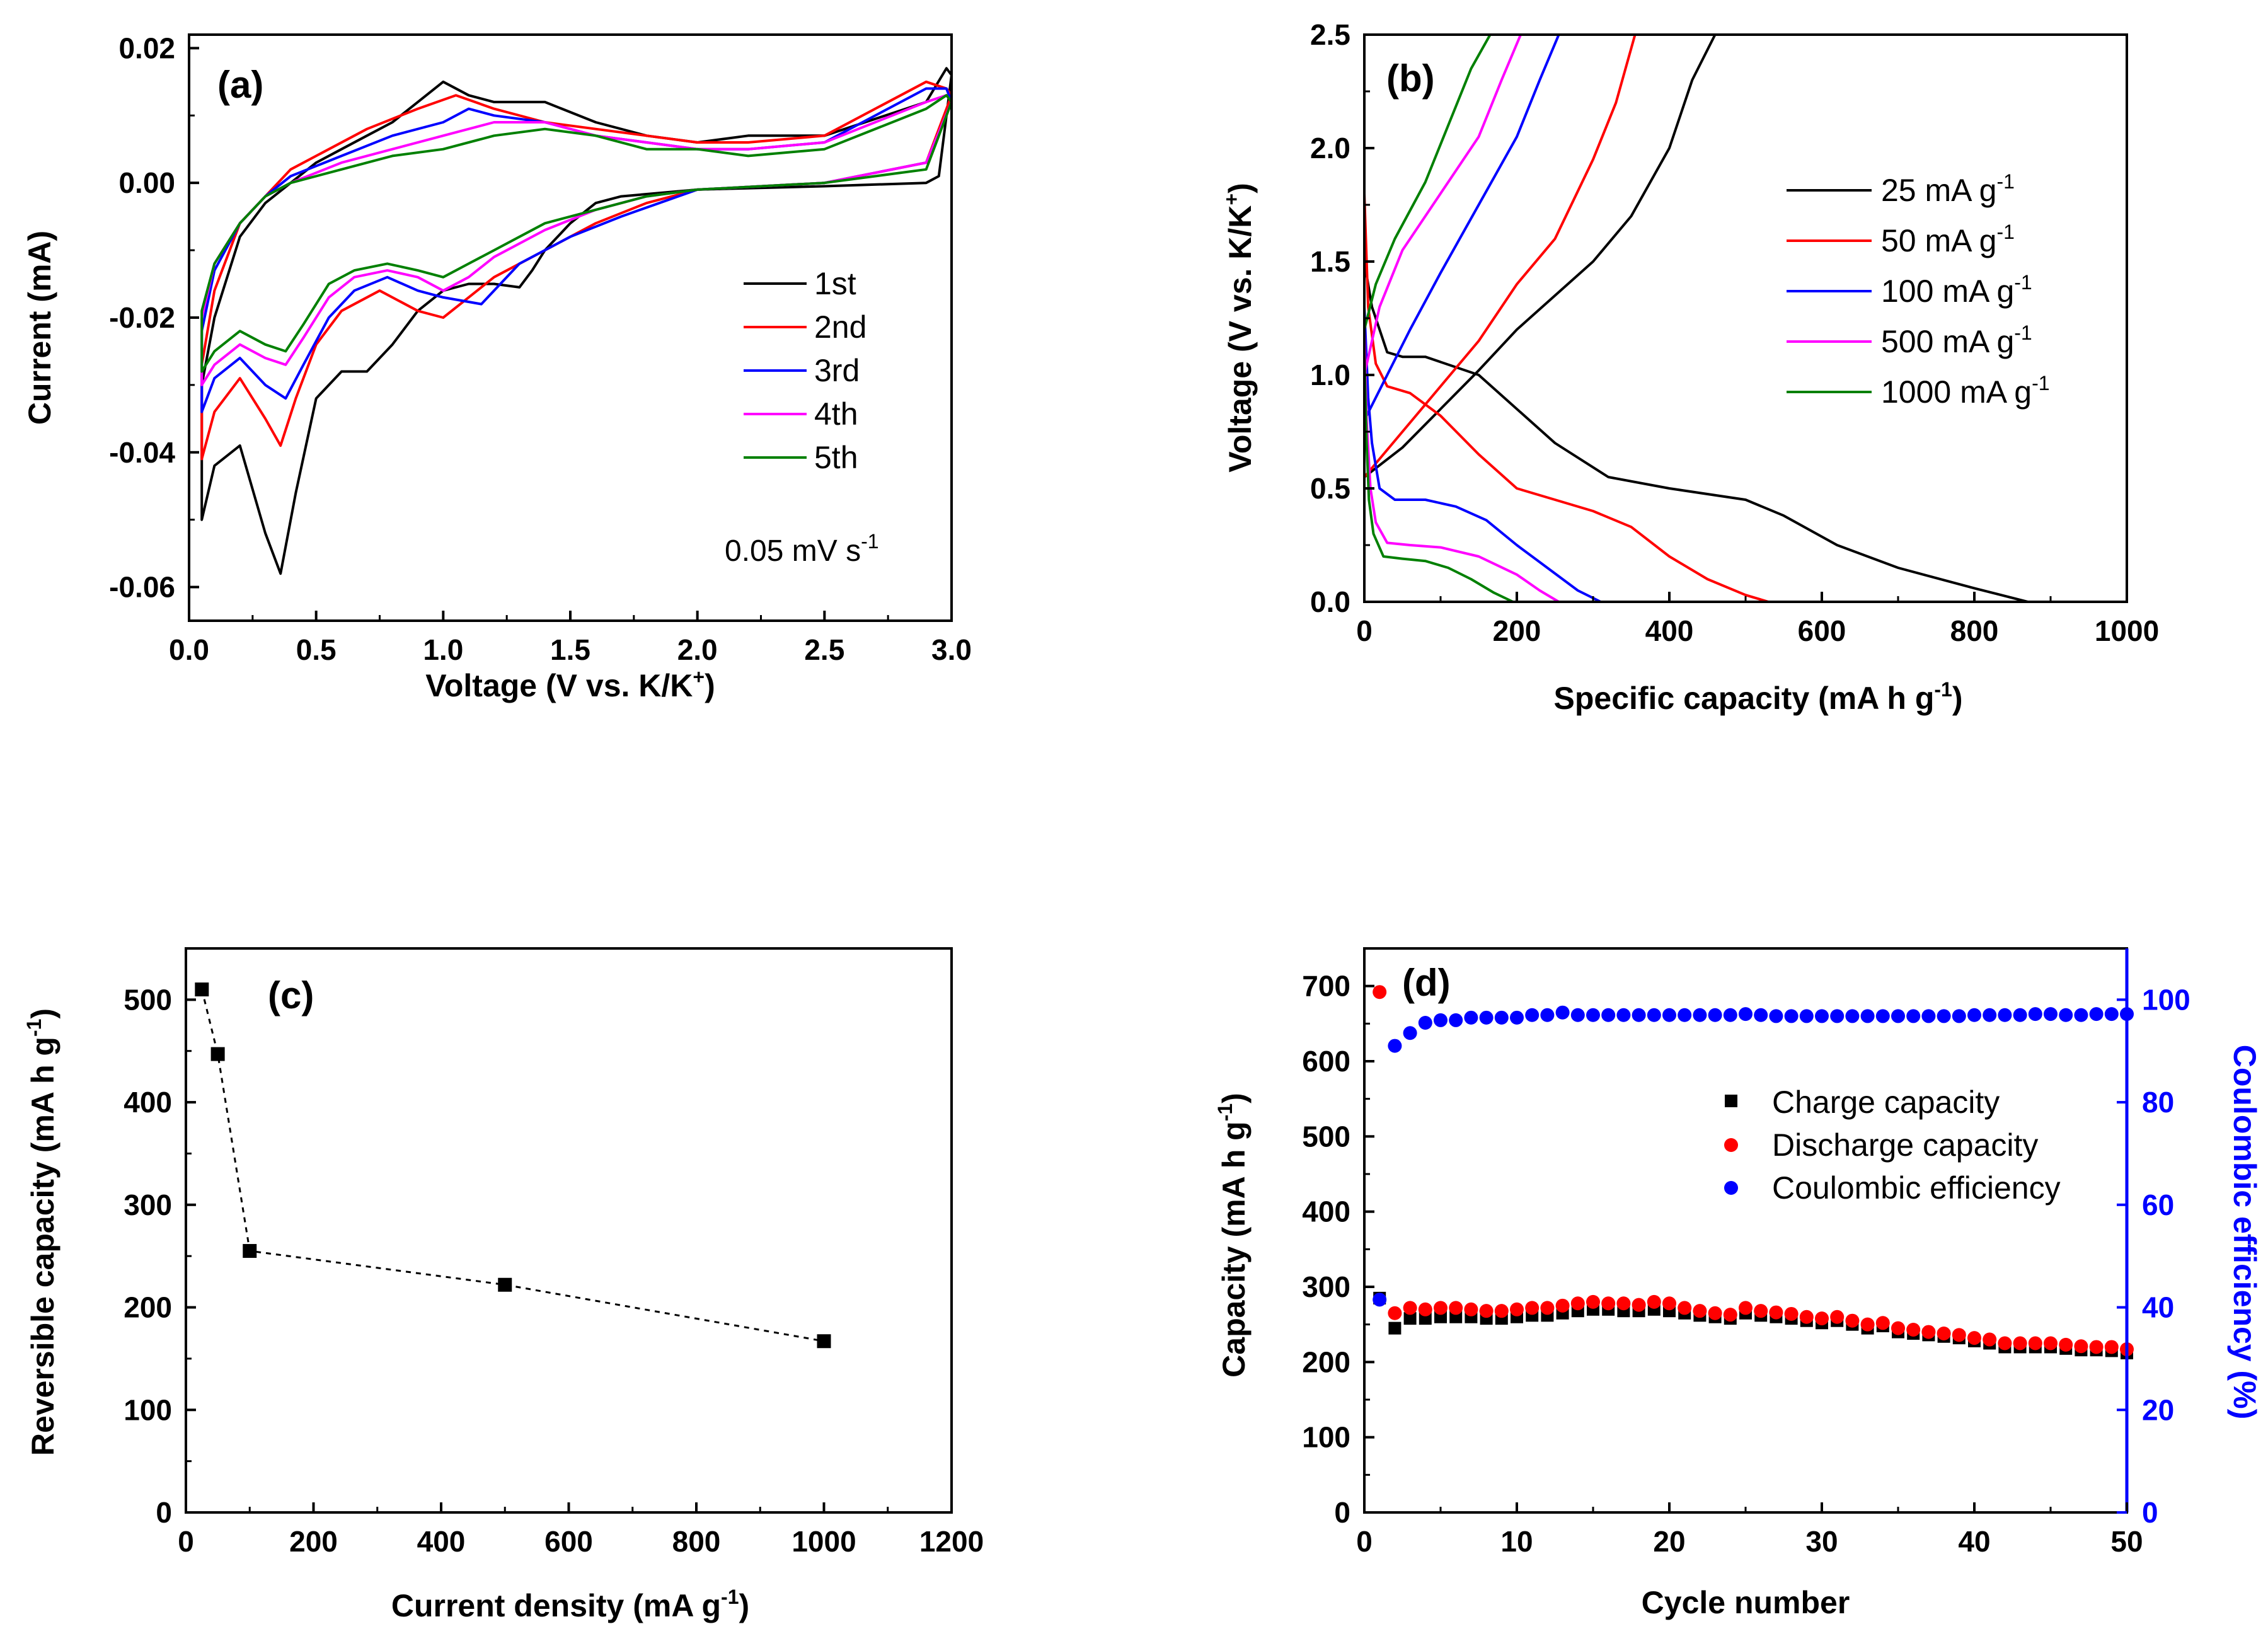  What do you see at coordinates (696, 1541) in the screenshot?
I see `panel-c-xtick-label-4: 800` at bounding box center [696, 1541].